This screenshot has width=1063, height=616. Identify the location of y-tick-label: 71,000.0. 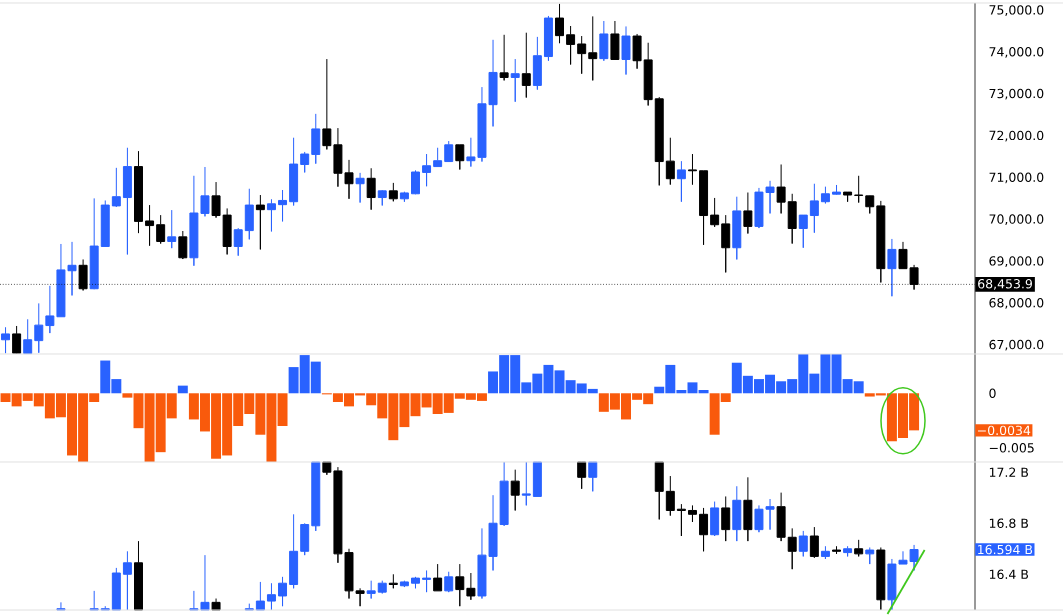
(1016, 178).